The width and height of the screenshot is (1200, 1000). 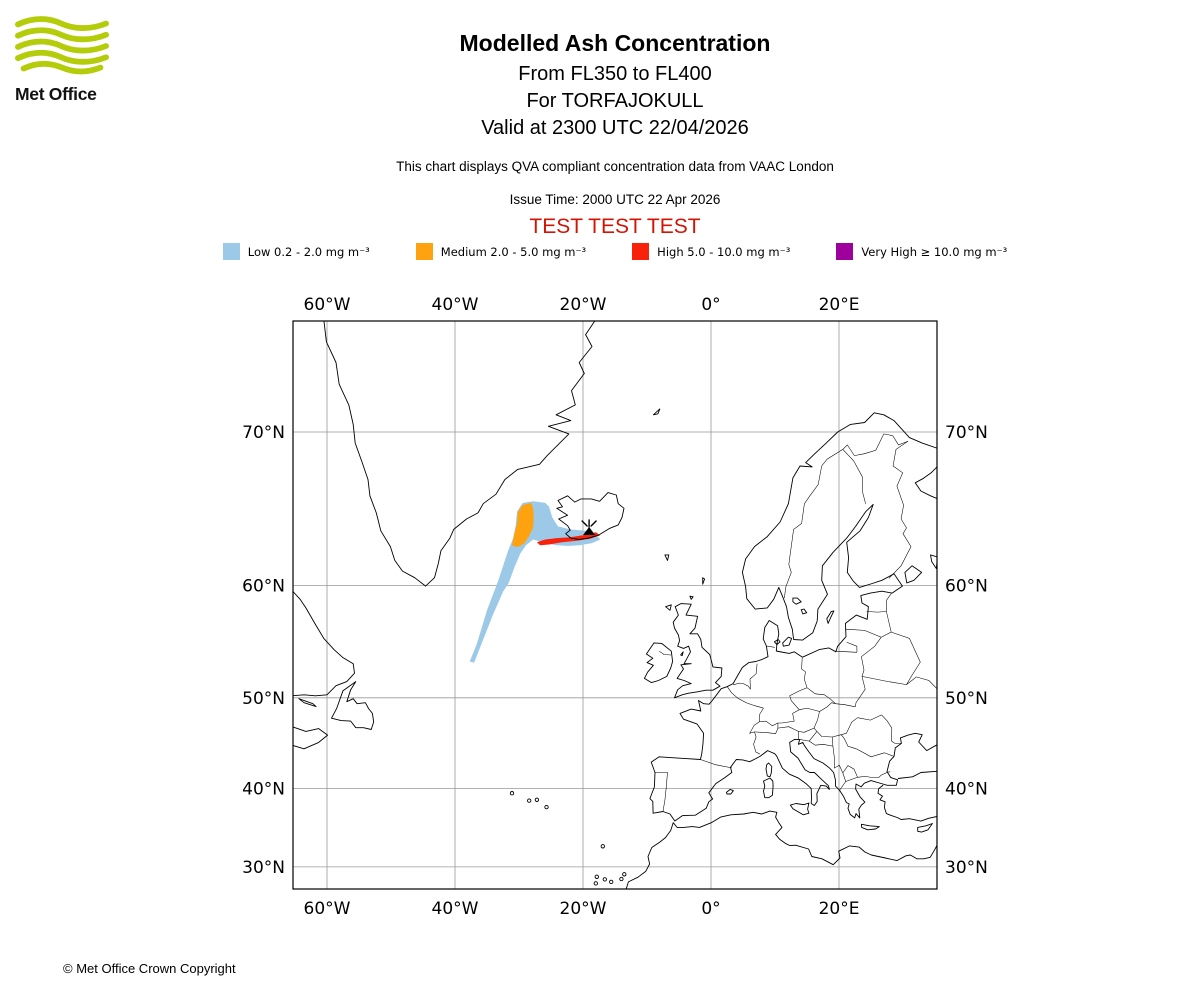 What do you see at coordinates (583, 305) in the screenshot?
I see `lon-tick-top-2: 20°W` at bounding box center [583, 305].